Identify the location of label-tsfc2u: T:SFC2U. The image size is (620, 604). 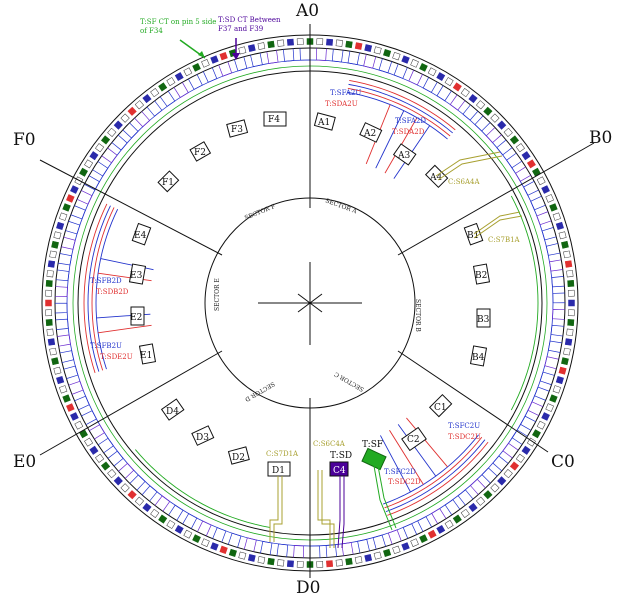
(464, 426).